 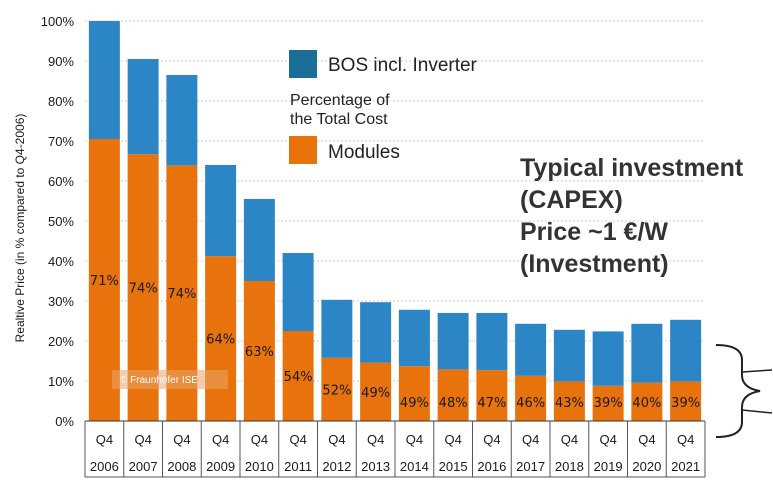 I want to click on legend-swatch-bos, so click(x=303, y=64).